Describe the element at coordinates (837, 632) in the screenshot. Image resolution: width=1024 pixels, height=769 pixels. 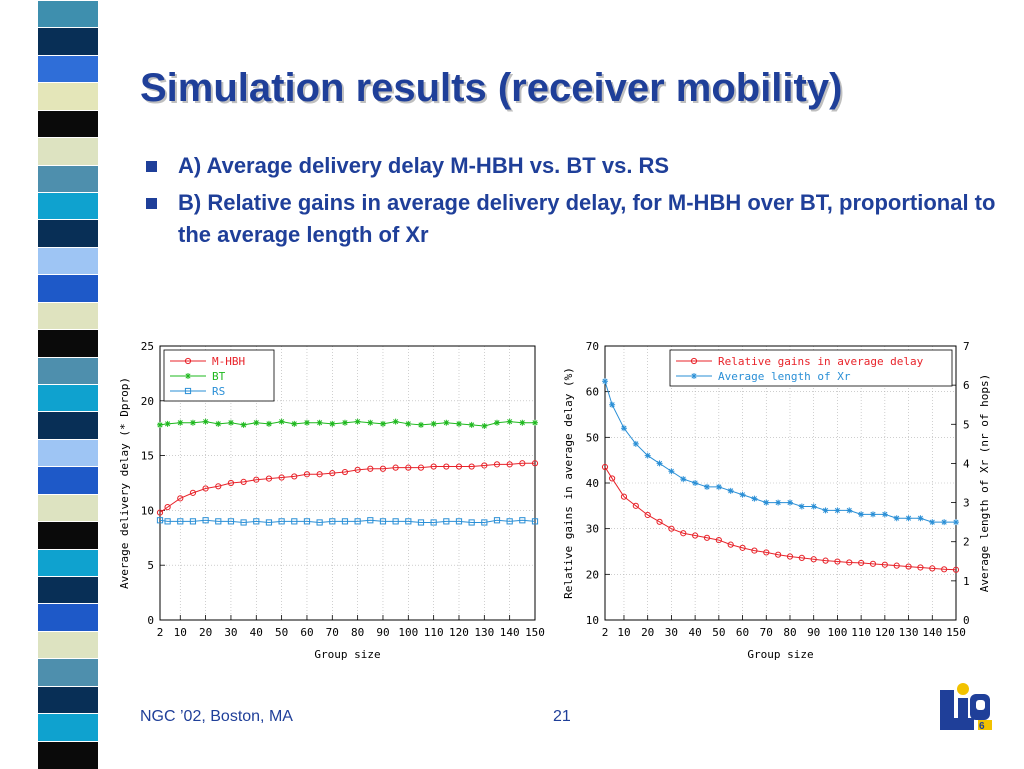
I see `x-tick-label: 100` at that location.